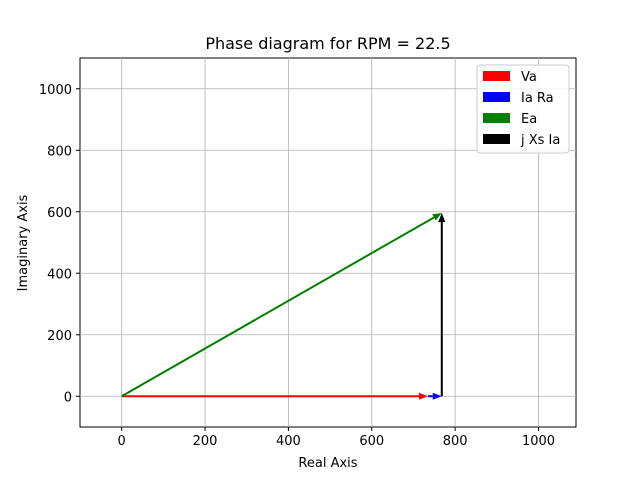 This screenshot has width=640, height=480. I want to click on y-axis-title: Imaginary Axis, so click(23, 242).